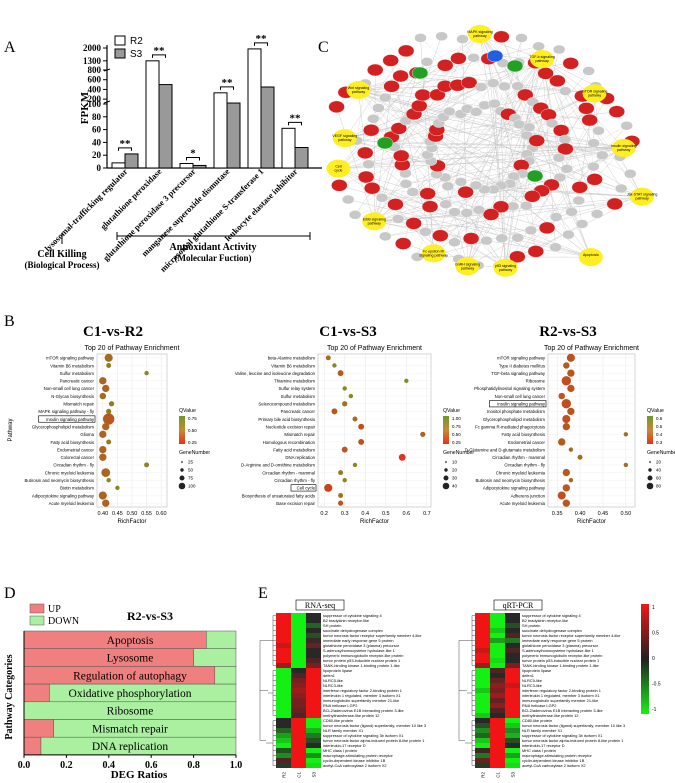 The width and height of the screenshot is (675, 783). What do you see at coordinates (130, 198) in the screenshot?
I see `category-label: glutathione peroxidase` at bounding box center [130, 198].